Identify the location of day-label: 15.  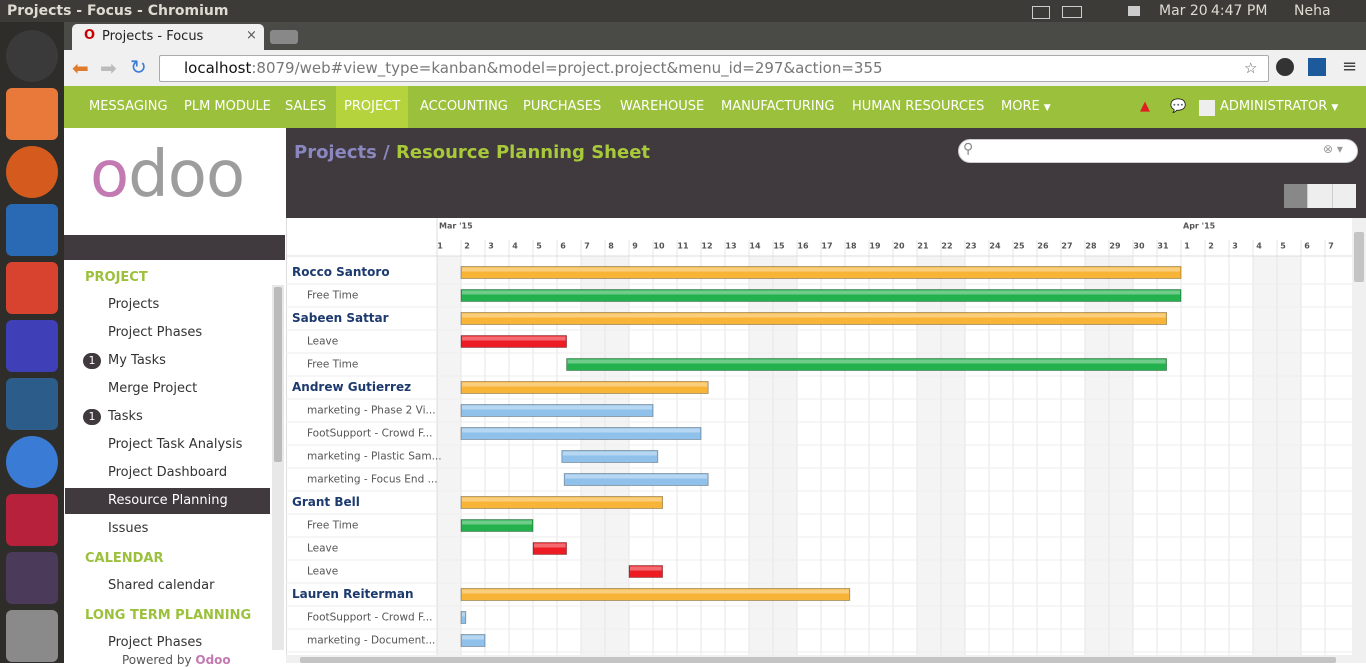
(779, 246).